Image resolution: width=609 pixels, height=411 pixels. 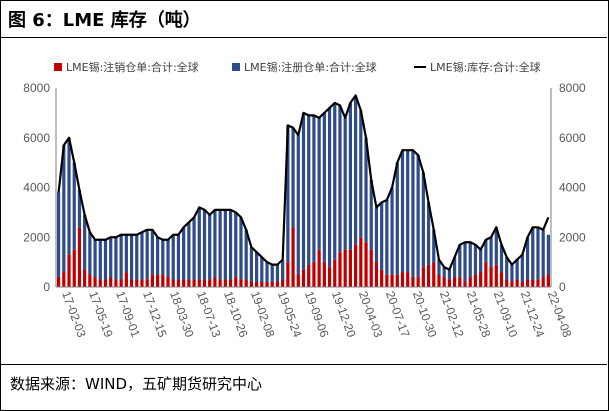 What do you see at coordinates (344, 314) in the screenshot?
I see `x-tick-label: 19-12-20` at bounding box center [344, 314].